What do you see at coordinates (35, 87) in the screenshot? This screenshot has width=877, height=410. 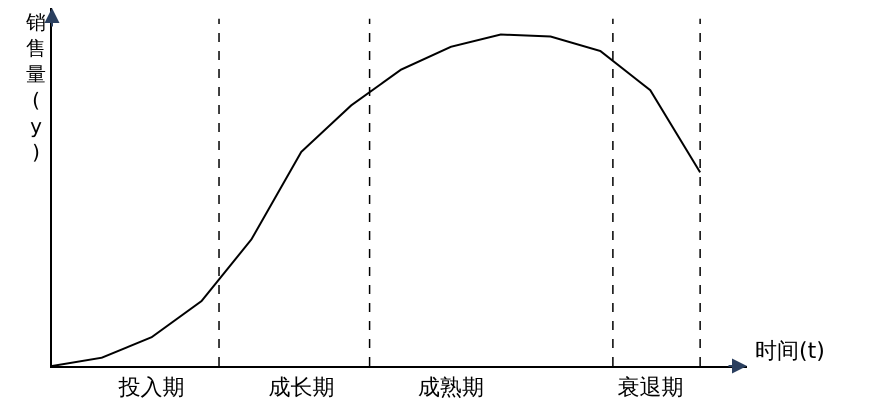 I see `y-axis-title: 销售量(y)` at bounding box center [35, 87].